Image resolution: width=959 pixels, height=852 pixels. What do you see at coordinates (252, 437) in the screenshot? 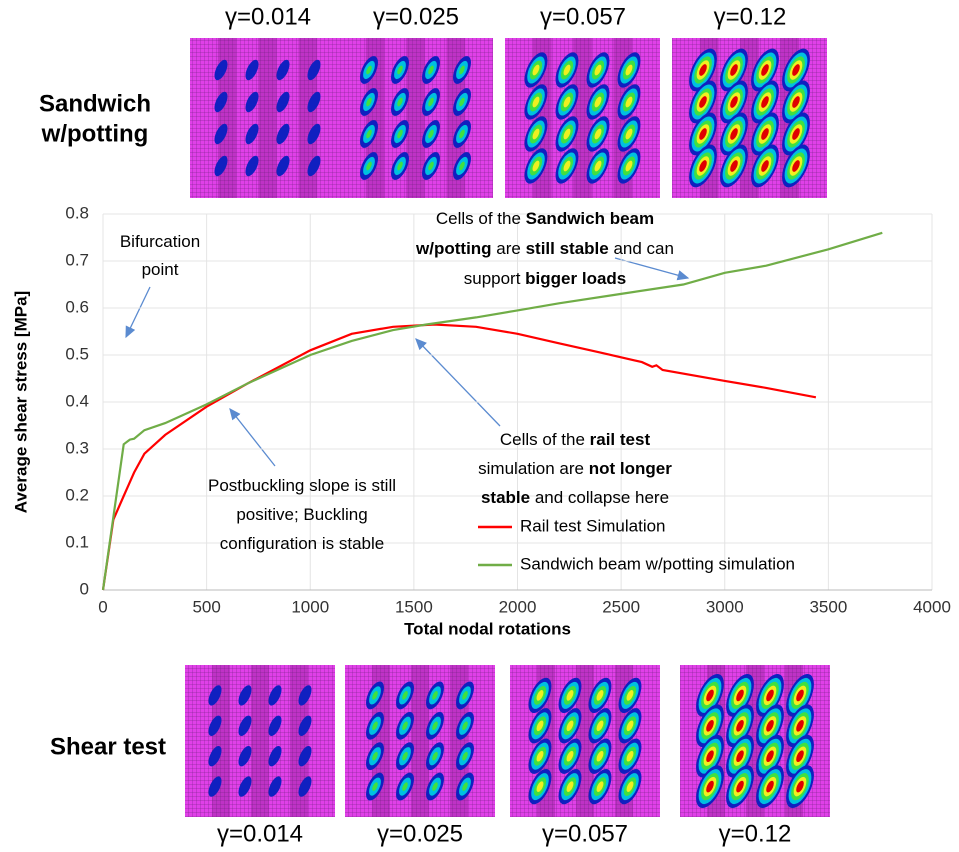
I see `arrow` at bounding box center [252, 437].